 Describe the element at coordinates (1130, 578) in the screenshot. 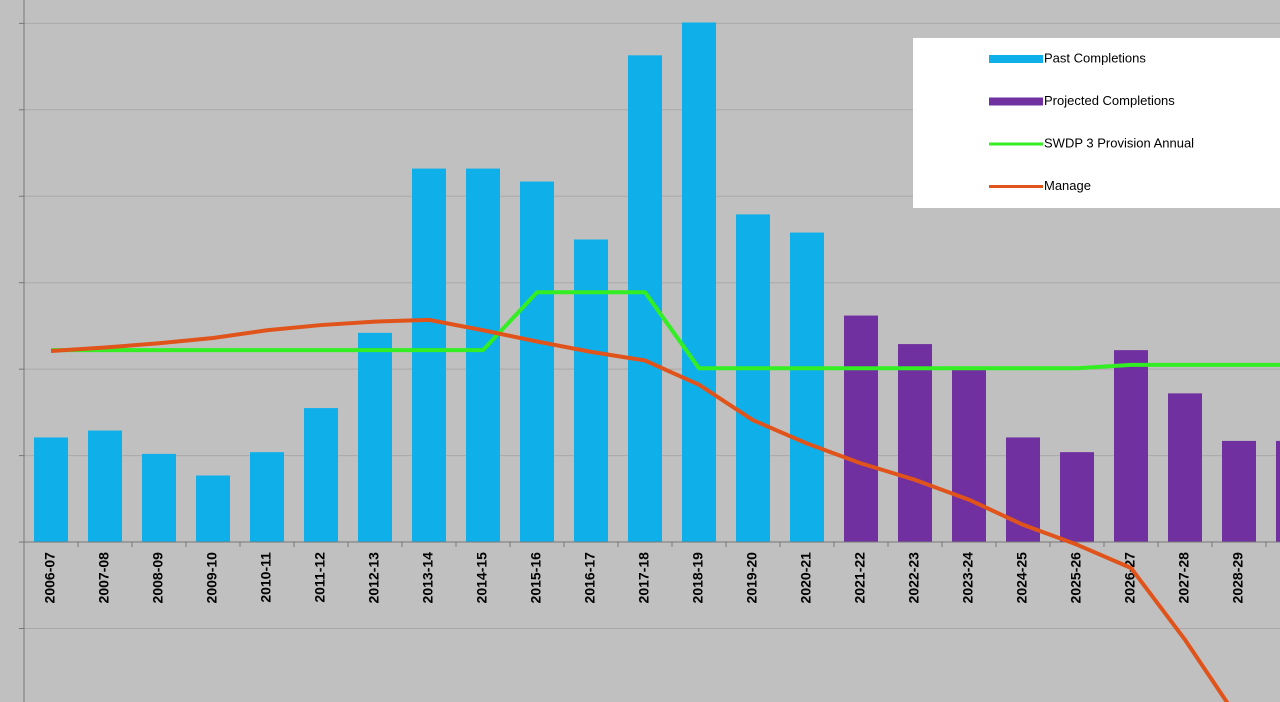

I see `x-tick-label: 2026-27` at that location.